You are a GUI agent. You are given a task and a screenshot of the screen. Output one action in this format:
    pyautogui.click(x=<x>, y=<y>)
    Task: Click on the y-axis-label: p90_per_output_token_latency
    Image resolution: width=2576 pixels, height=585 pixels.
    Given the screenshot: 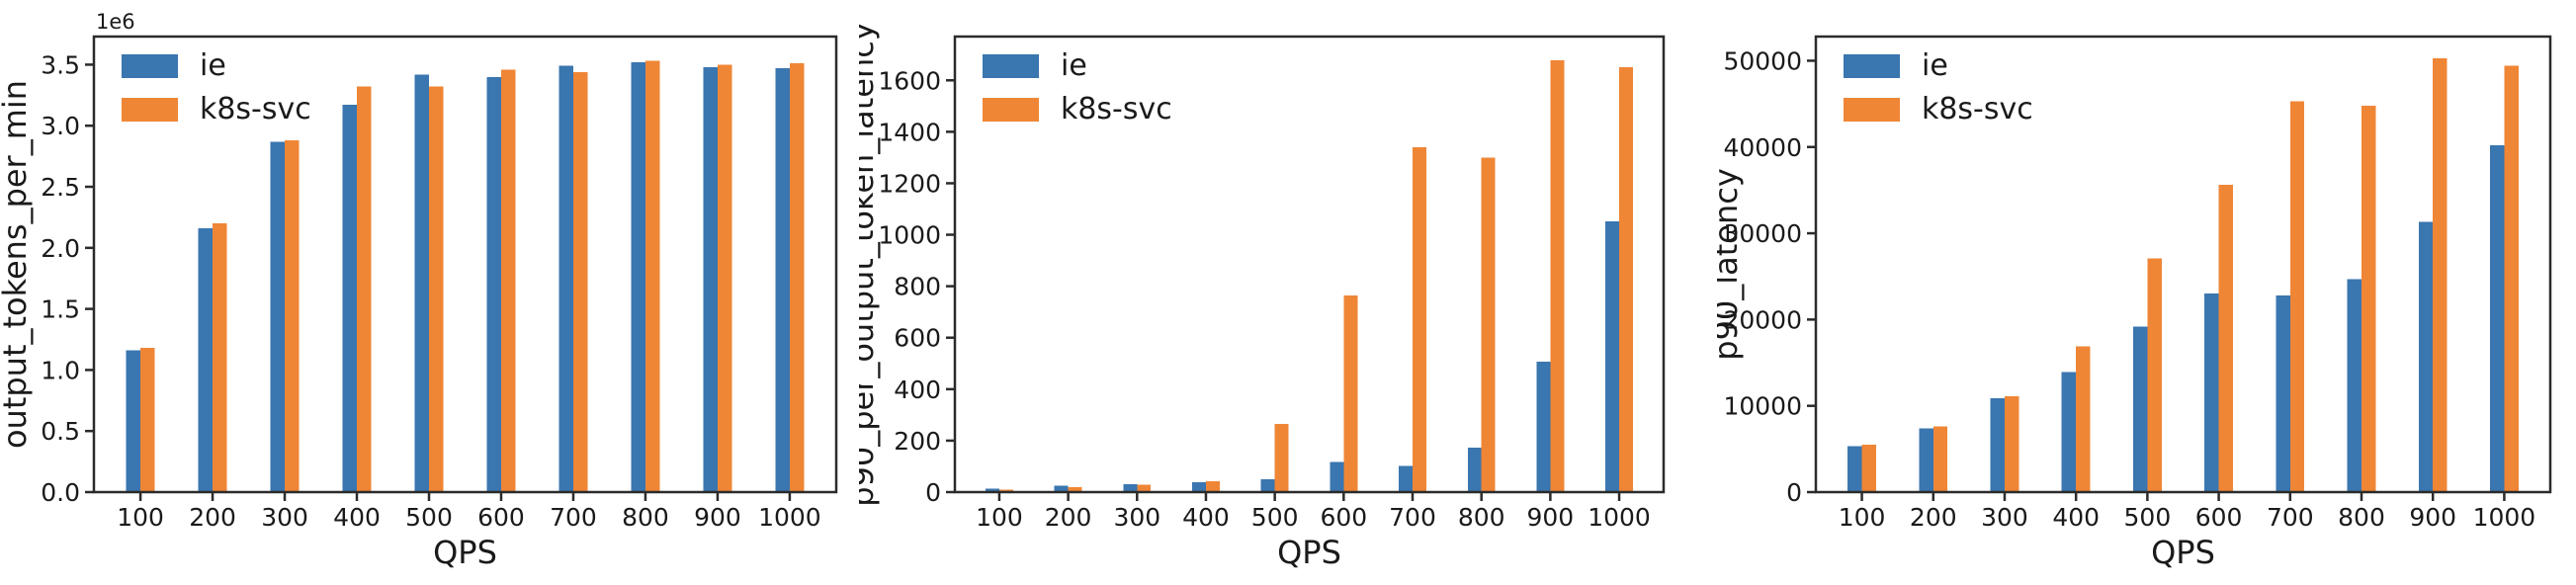 What is the action you would take?
    pyautogui.click(x=870, y=264)
    